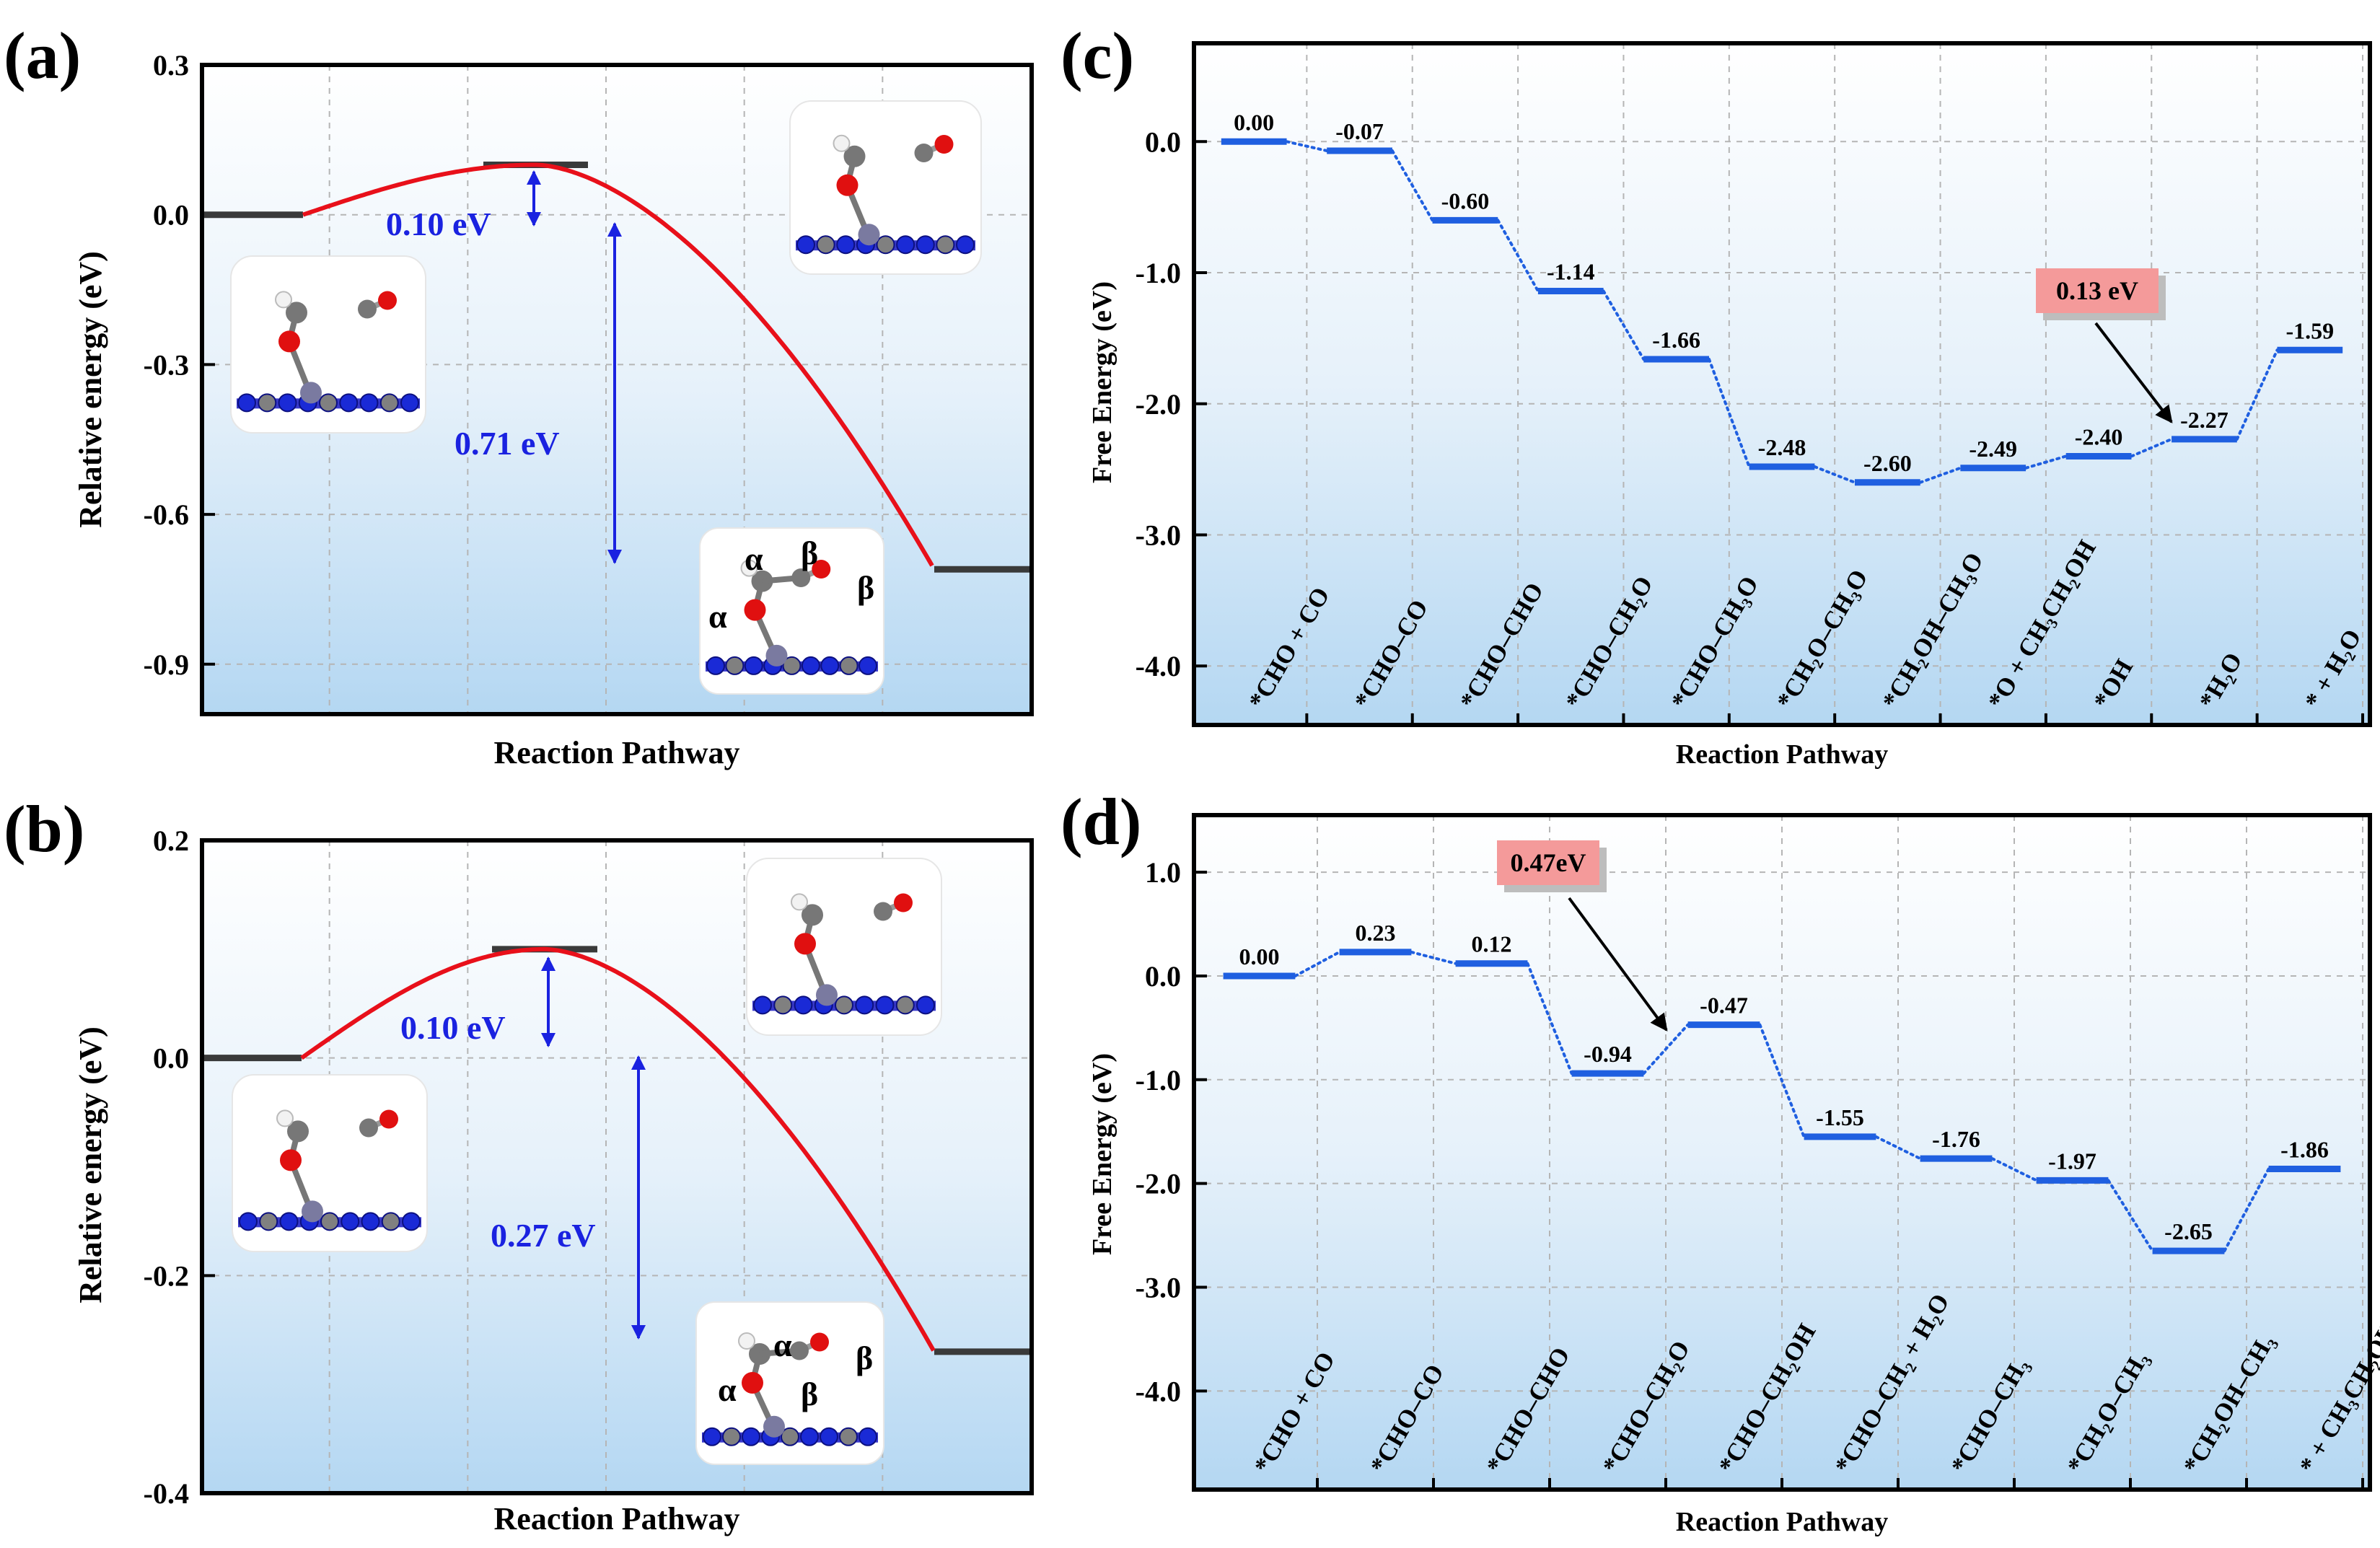 The image size is (2380, 1548). What do you see at coordinates (453, 1028) in the screenshot?
I see `panel-b-barrier-label: 0.10 eV` at bounding box center [453, 1028].